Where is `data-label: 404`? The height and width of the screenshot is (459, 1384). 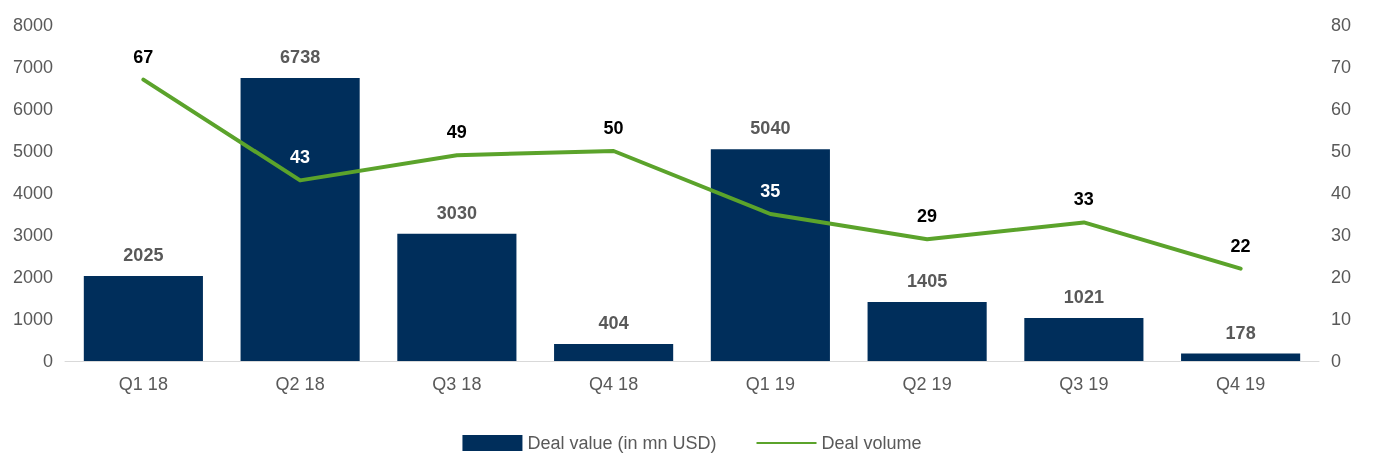 data-label: 404 is located at coordinates (613, 323).